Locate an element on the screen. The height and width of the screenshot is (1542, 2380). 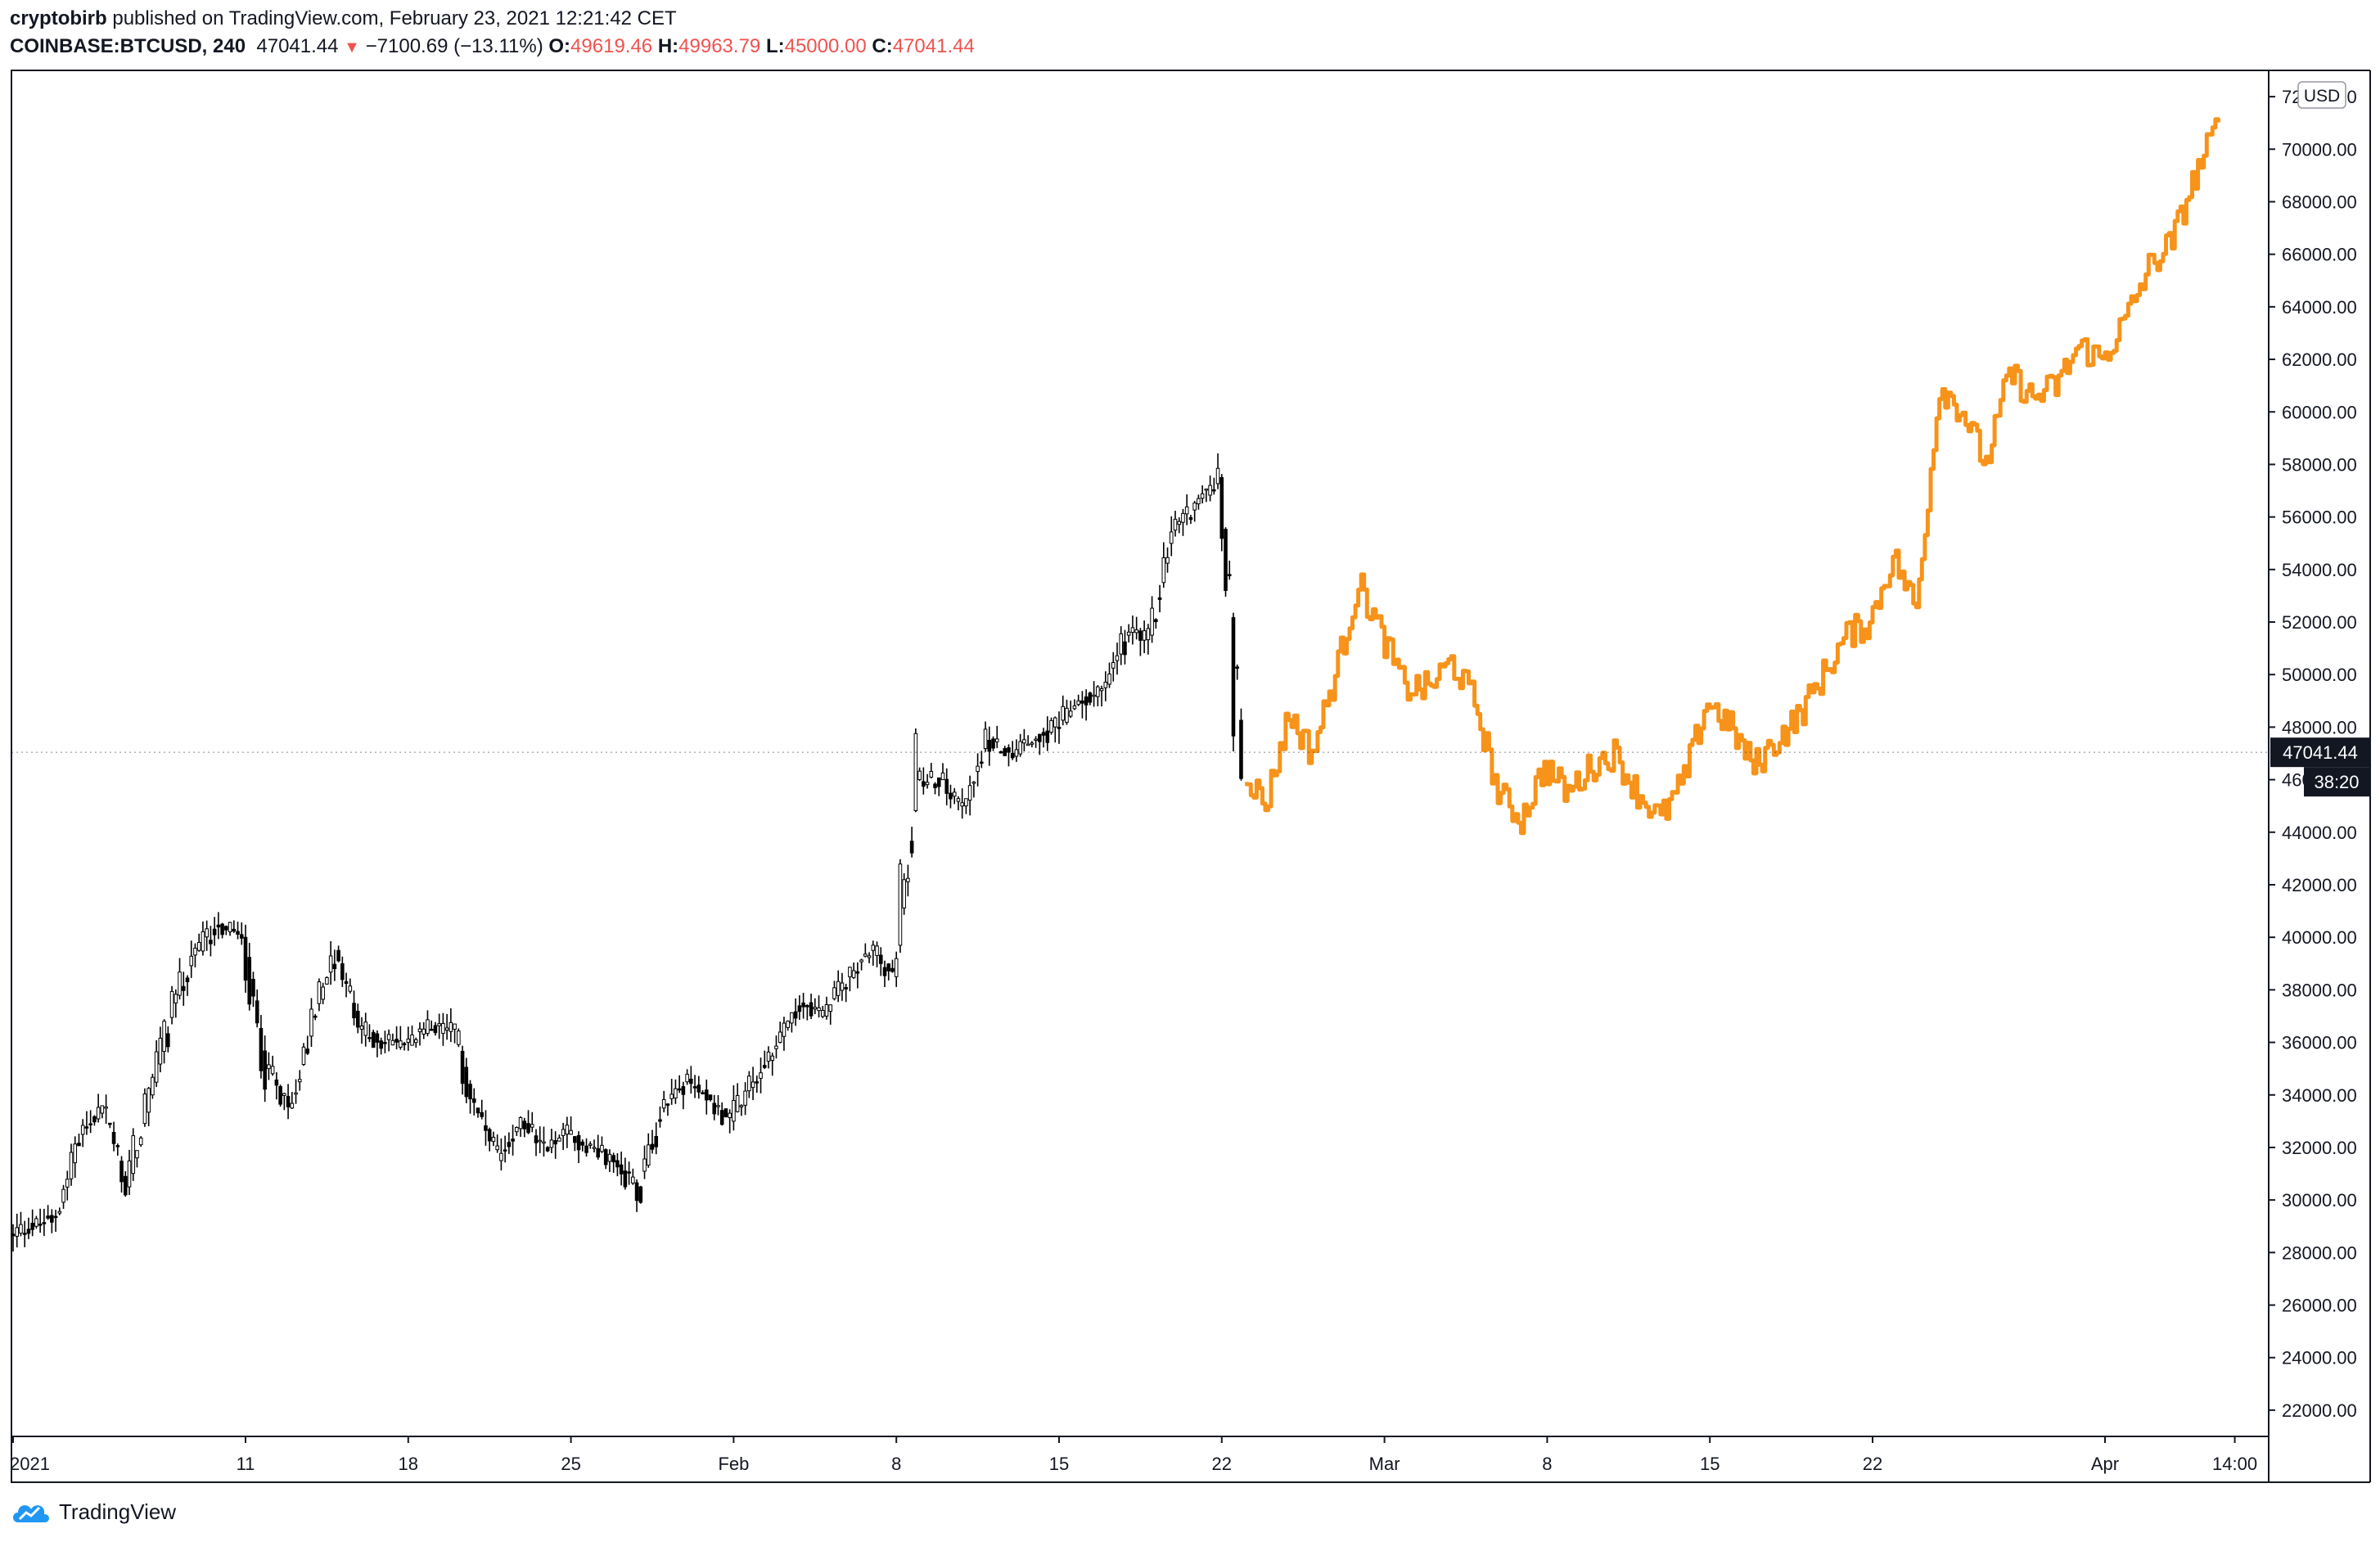
y-tick-label: 38000.00 is located at coordinates (2319, 990).